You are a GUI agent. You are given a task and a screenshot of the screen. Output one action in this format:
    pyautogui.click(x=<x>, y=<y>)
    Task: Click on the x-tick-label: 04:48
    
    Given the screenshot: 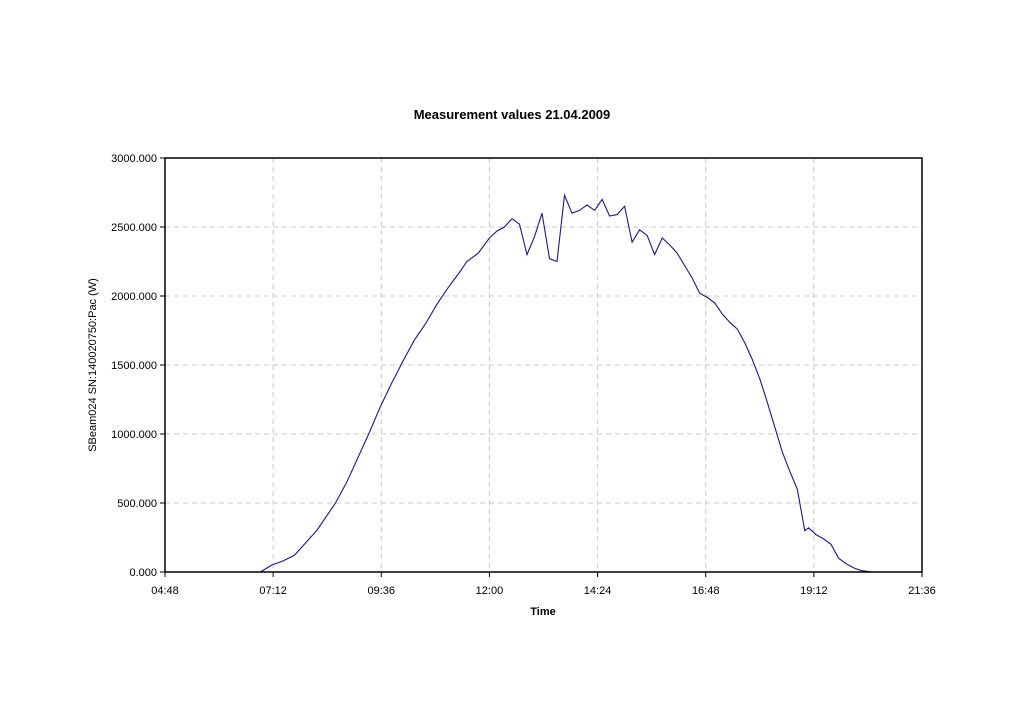 What is the action you would take?
    pyautogui.click(x=165, y=591)
    